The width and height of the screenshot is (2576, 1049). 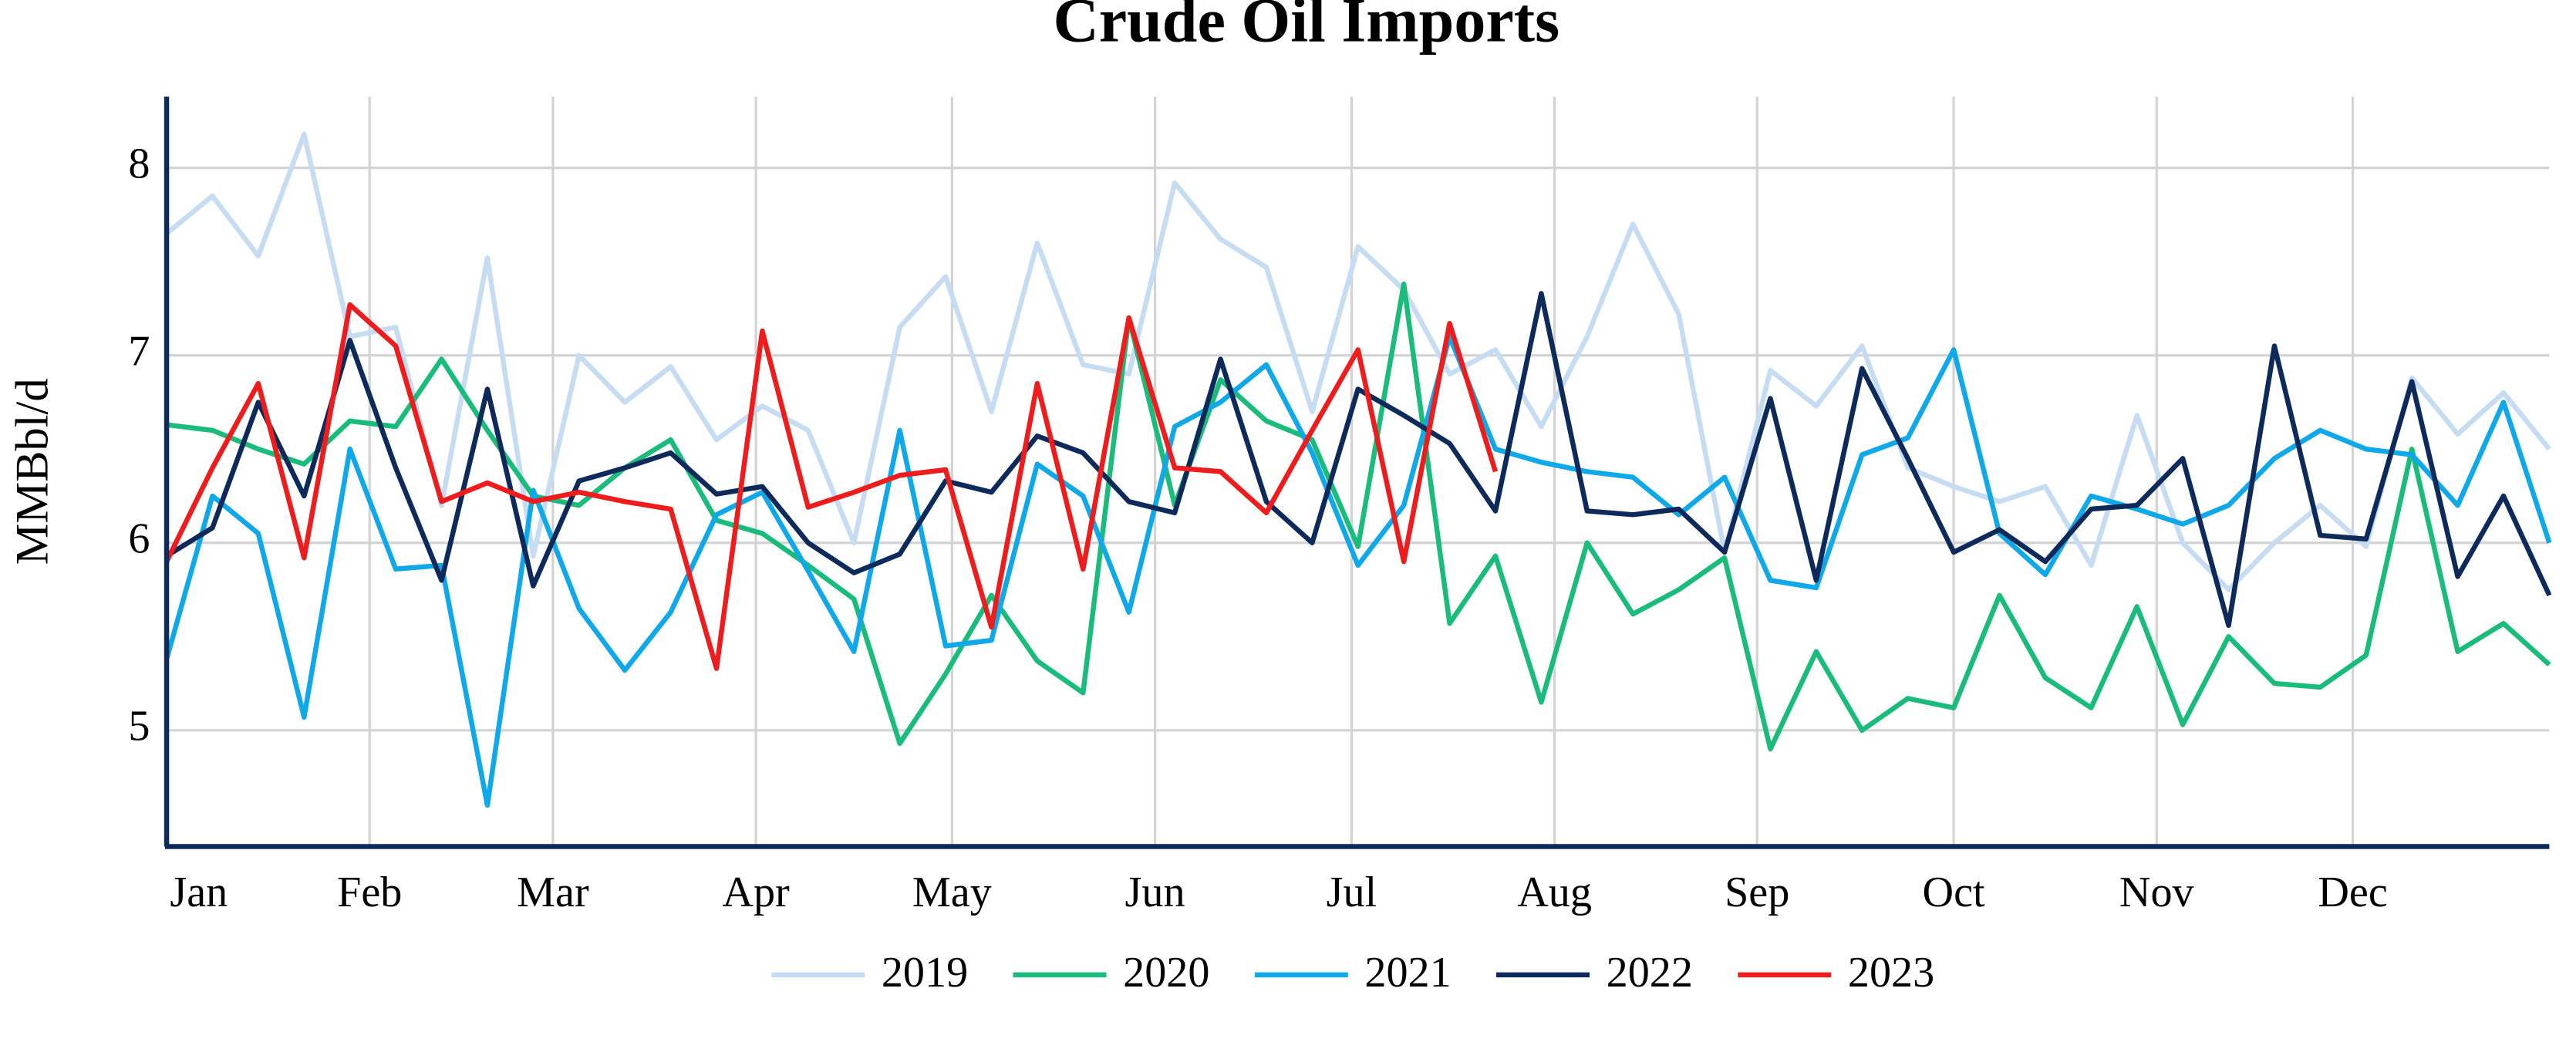 I want to click on x-tick-label: May, so click(x=952, y=892).